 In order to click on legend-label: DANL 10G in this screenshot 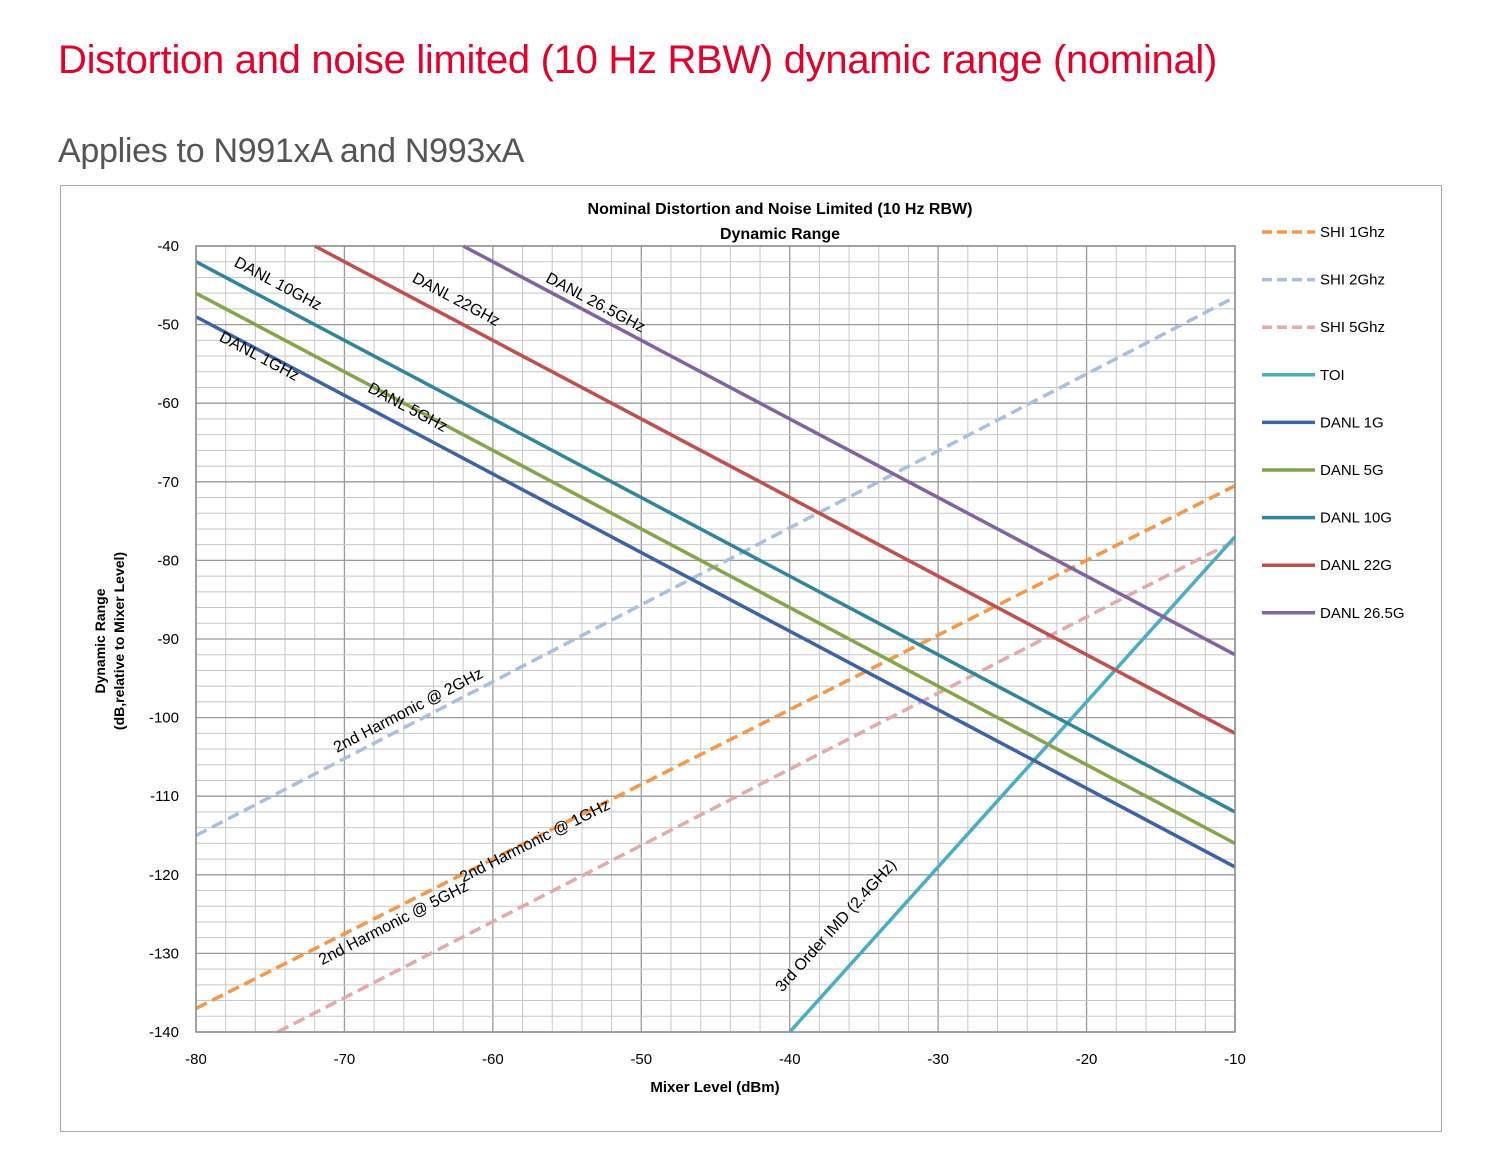, I will do `click(1356, 518)`.